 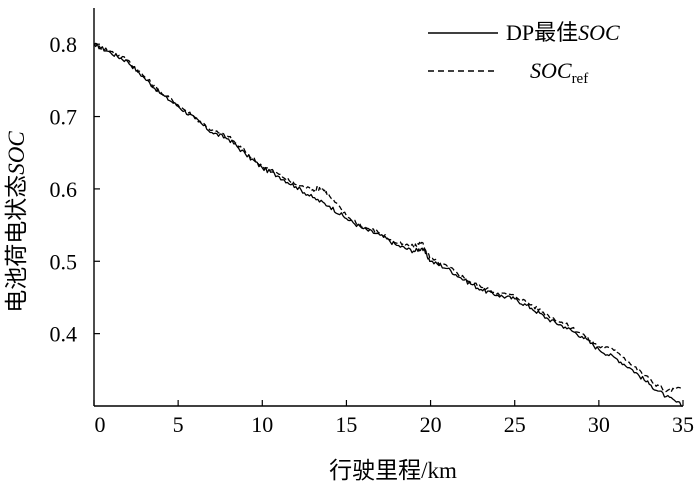 What do you see at coordinates (64, 189) in the screenshot?
I see `y-tick-label: 0.6` at bounding box center [64, 189].